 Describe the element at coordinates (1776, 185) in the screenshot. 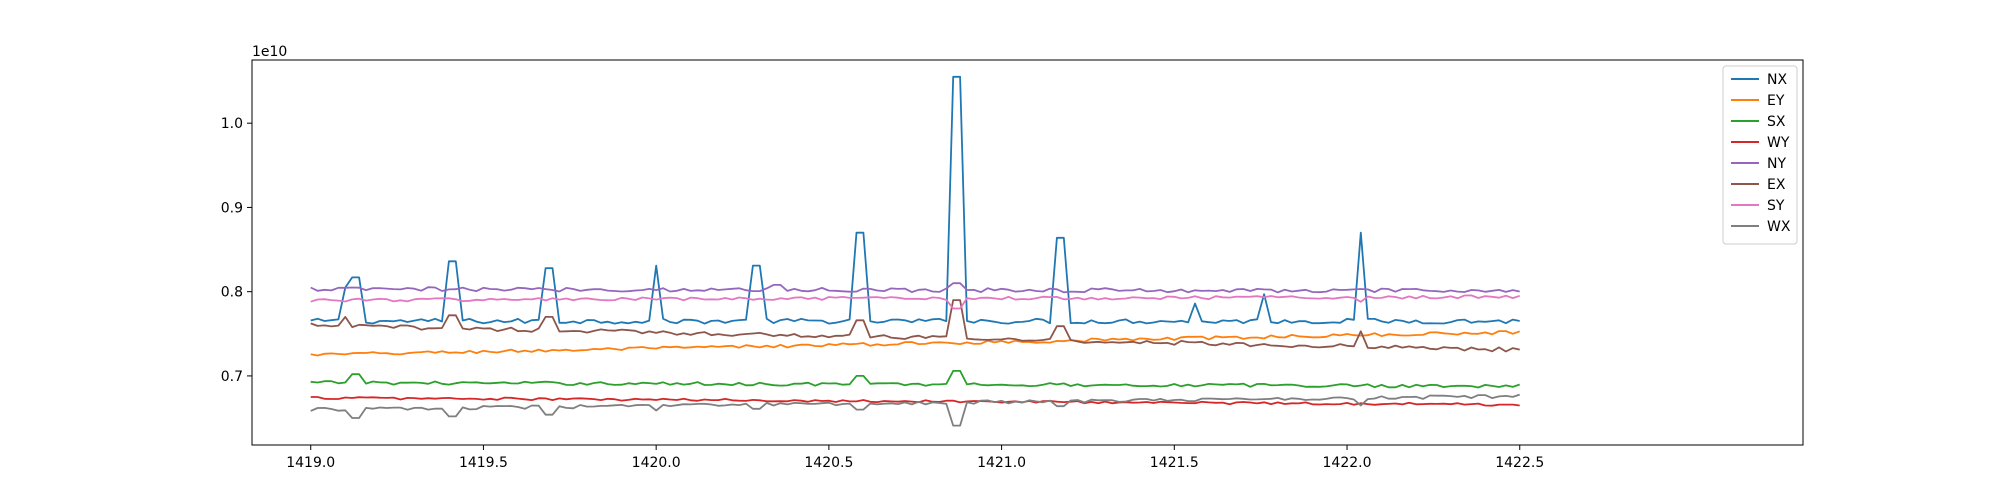

I see `legend-label-ex: EX` at that location.